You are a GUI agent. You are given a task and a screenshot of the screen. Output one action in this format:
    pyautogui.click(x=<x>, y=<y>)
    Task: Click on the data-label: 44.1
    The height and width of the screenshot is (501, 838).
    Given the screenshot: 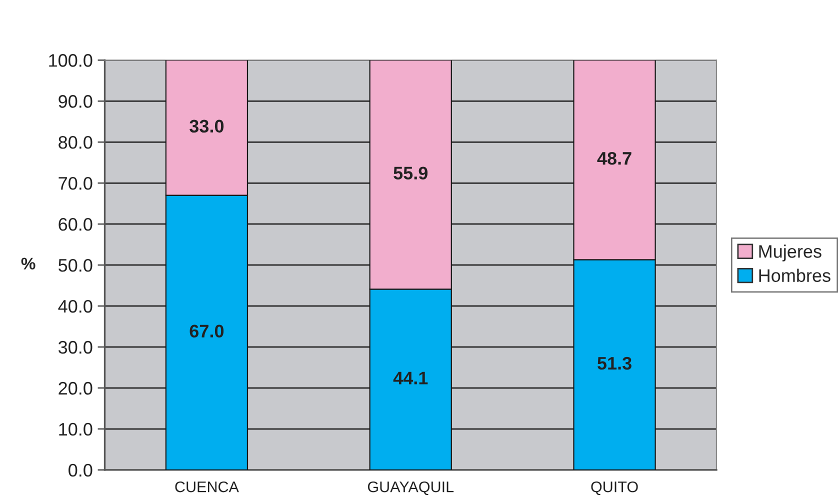 What is the action you would take?
    pyautogui.click(x=410, y=378)
    